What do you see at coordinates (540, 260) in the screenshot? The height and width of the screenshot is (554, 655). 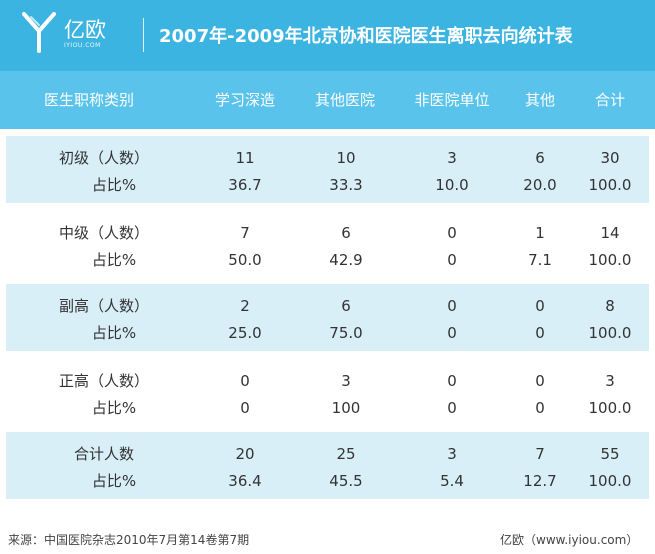 I see `percent-cell: 7.1` at bounding box center [540, 260].